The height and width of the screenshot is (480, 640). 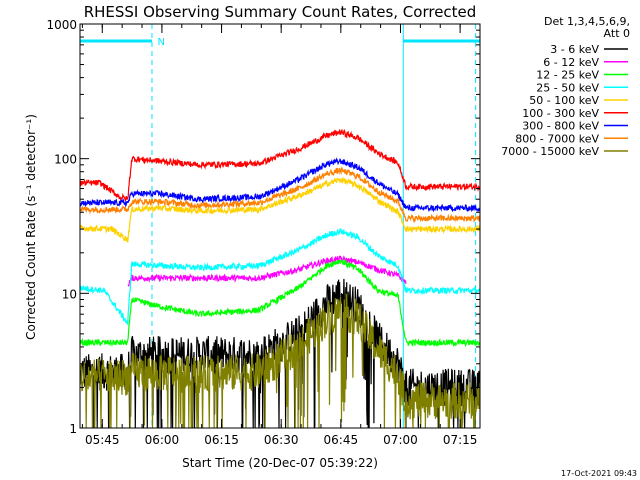 What do you see at coordinates (567, 75) in the screenshot?
I see `legend-label: 12 - 25 keV` at bounding box center [567, 75].